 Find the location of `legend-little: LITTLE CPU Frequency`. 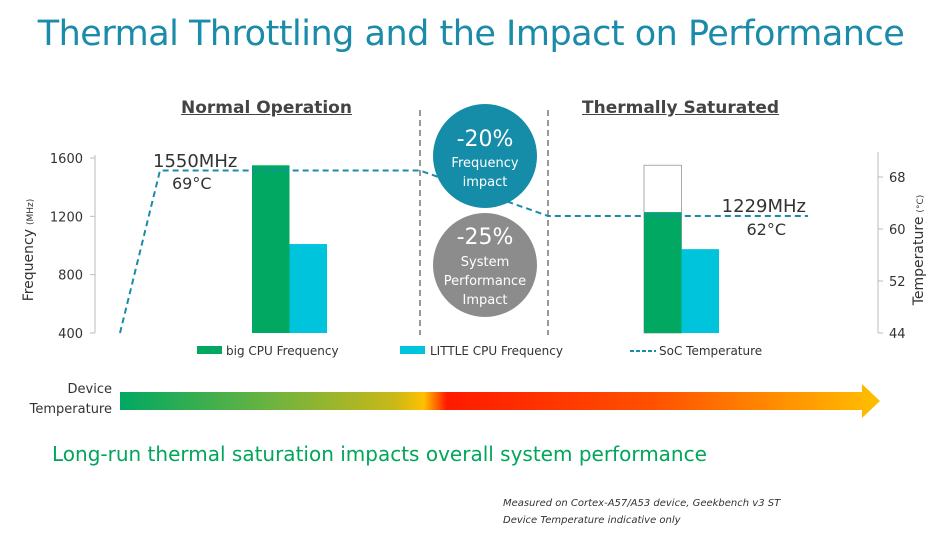

legend-little: LITTLE CPU Frequency is located at coordinates (496, 351).